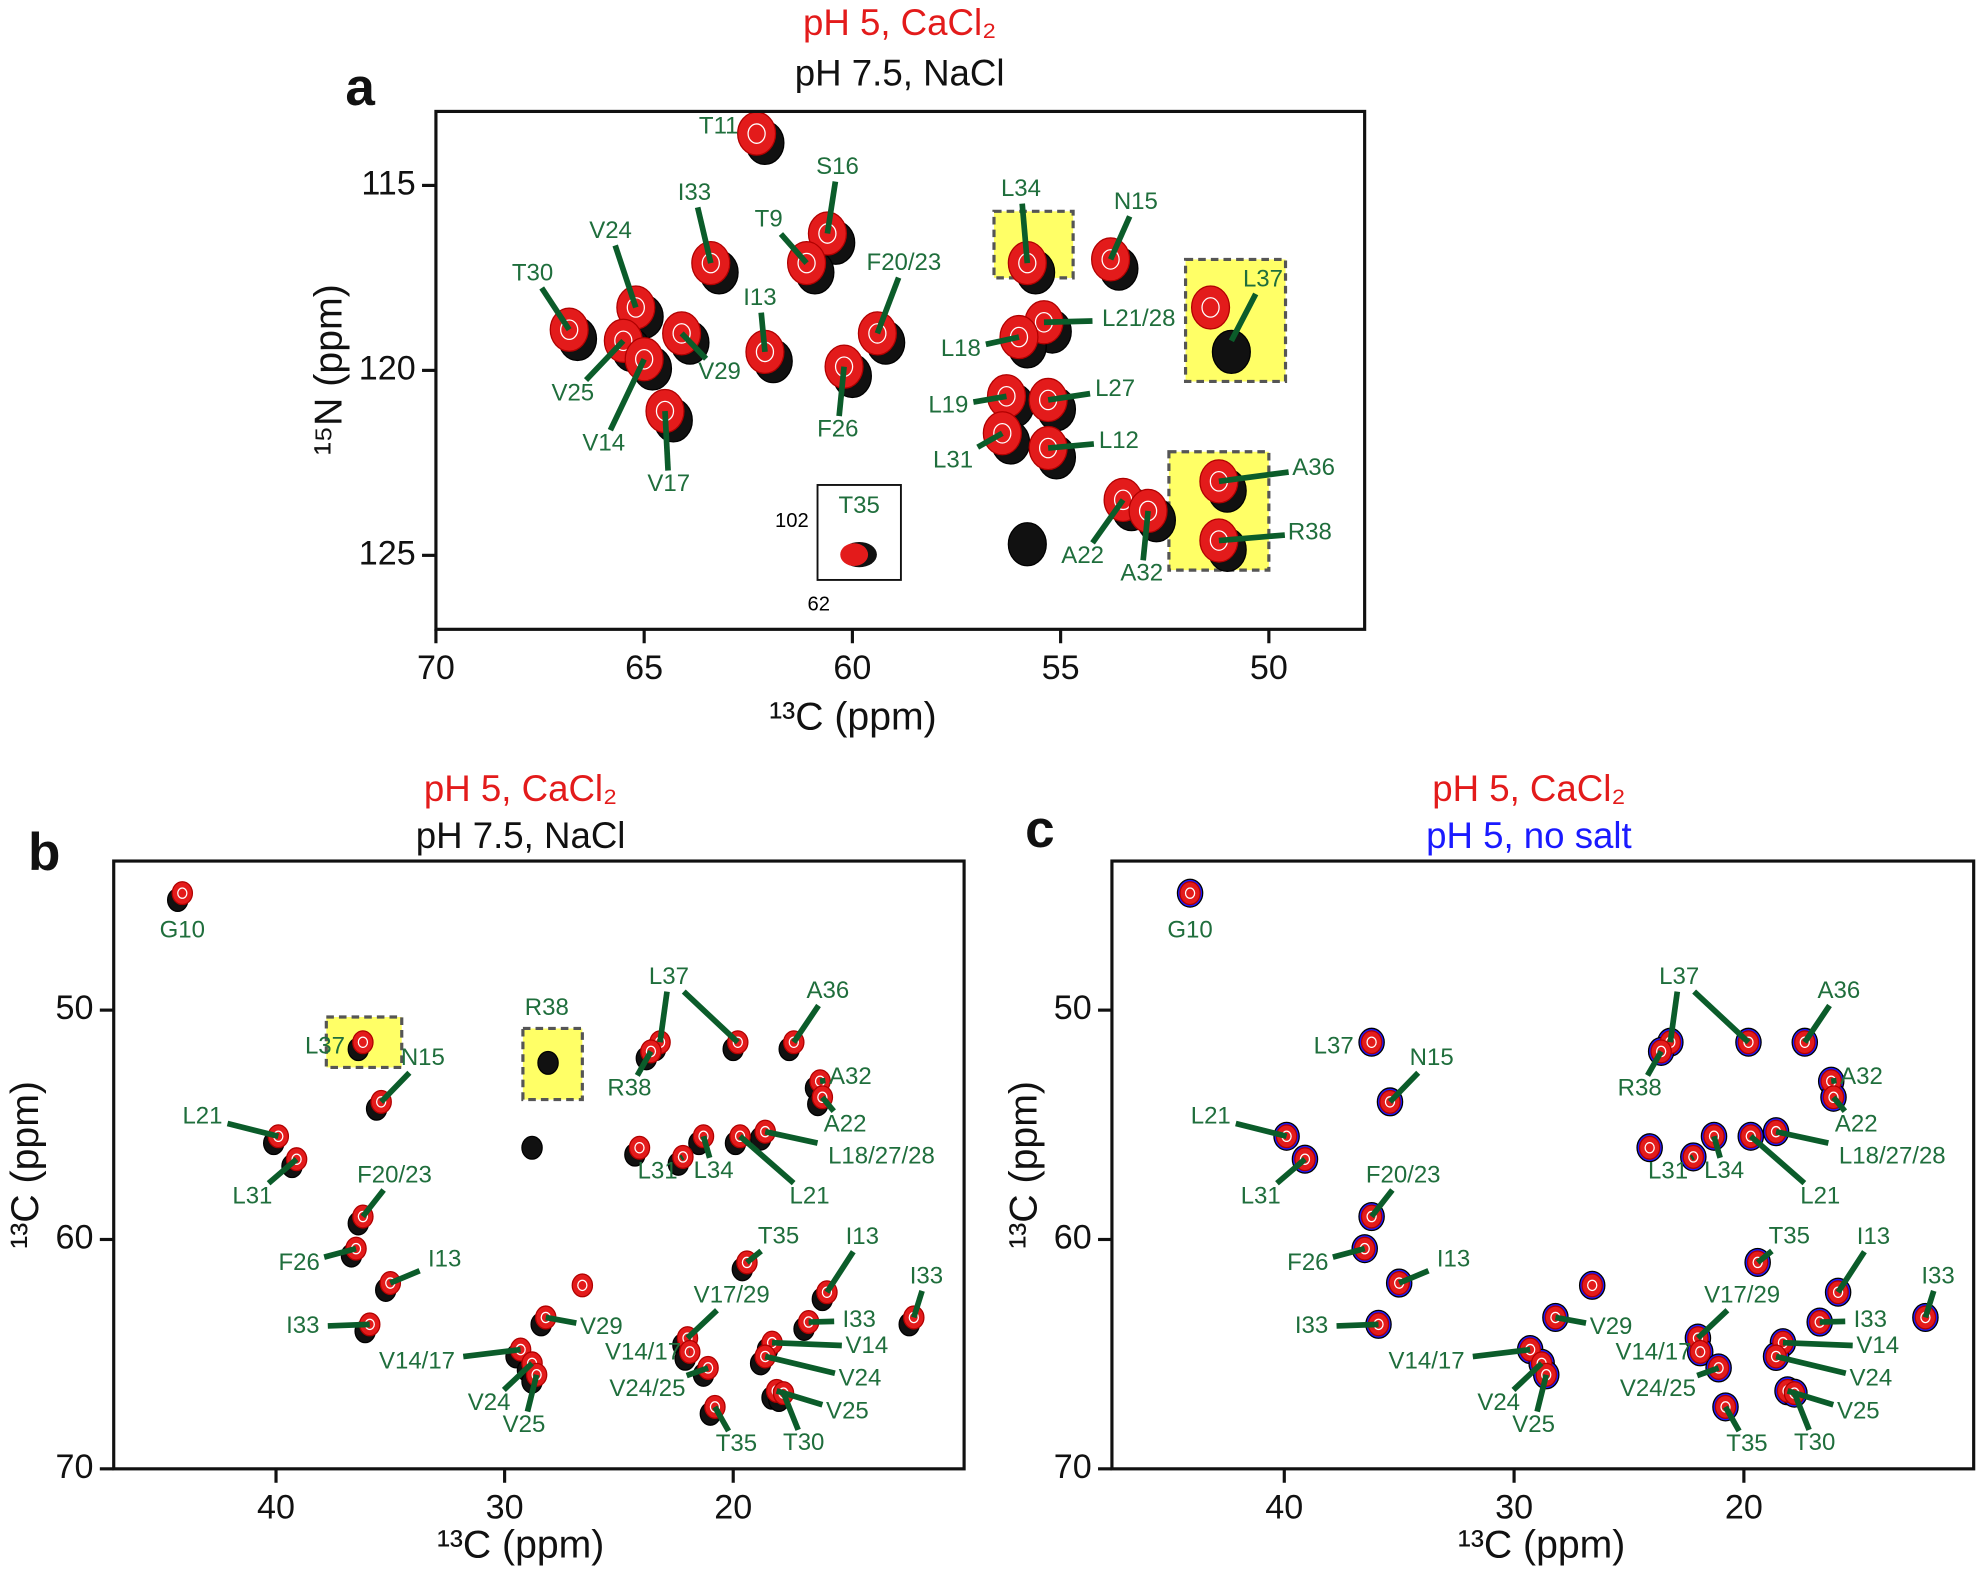  What do you see at coordinates (837, 166) in the screenshot?
I see `peak-label: S16` at bounding box center [837, 166].